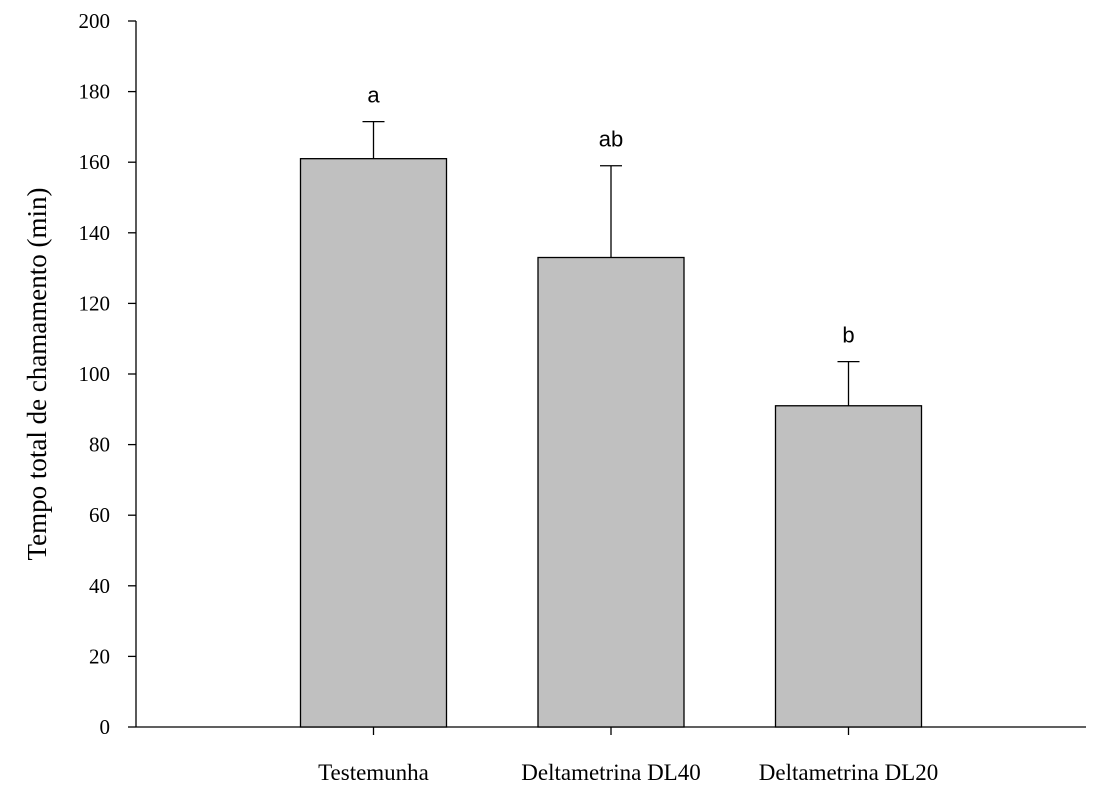 The image size is (1102, 789). Describe the element at coordinates (99, 656) in the screenshot. I see `y-tick-label: 20` at that location.